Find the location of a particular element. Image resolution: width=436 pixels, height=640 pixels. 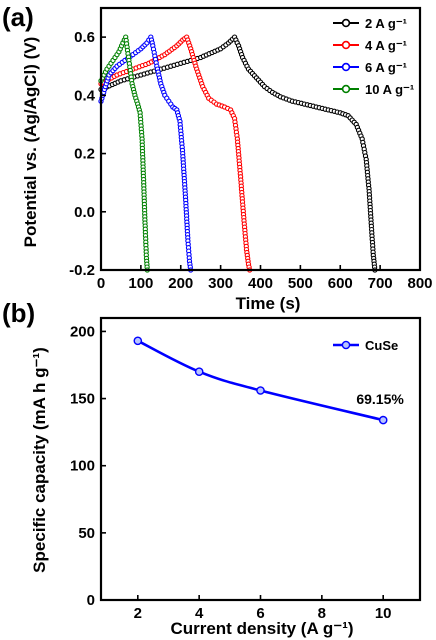

panel-a-y-tick-label: 0.2 is located at coordinates (84, 154).